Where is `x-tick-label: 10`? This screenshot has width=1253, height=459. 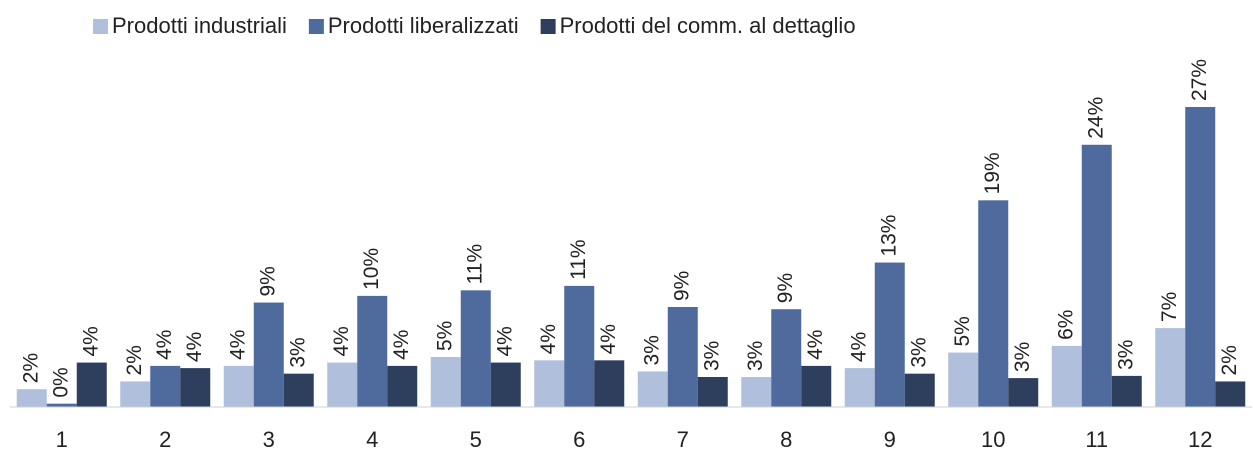
x-tick-label: 10 is located at coordinates (993, 439).